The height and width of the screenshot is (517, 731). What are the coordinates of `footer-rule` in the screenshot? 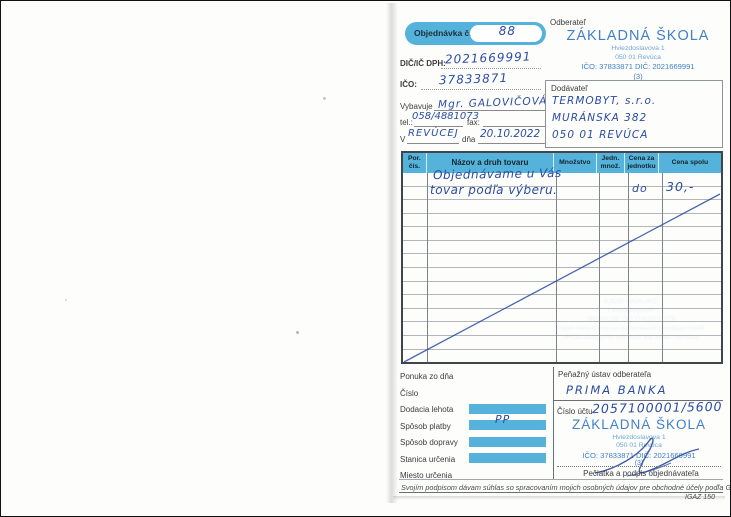 It's located at (561, 492).